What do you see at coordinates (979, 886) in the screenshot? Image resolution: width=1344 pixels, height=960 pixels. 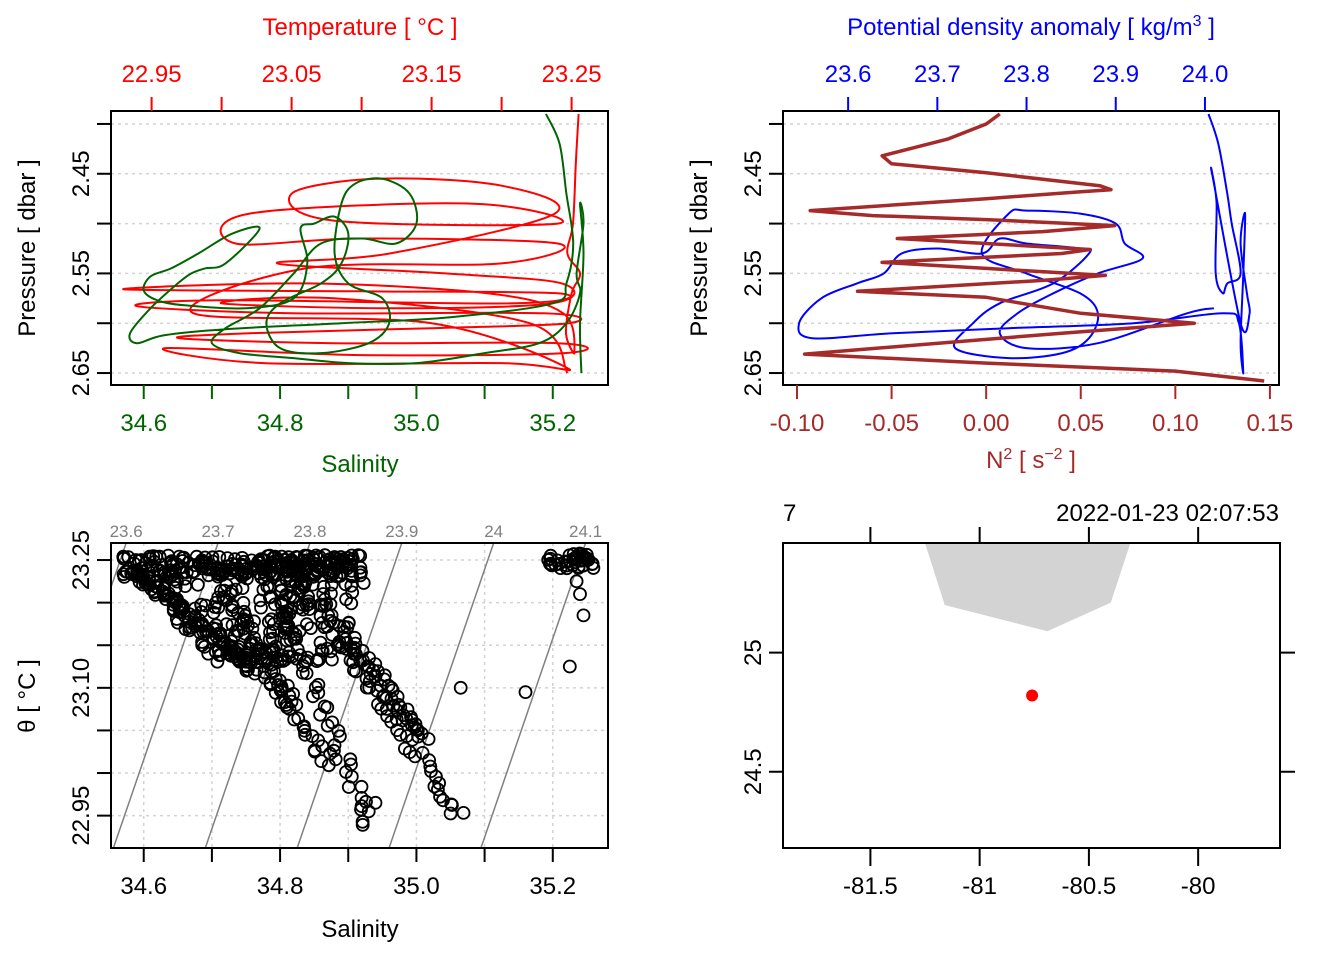 I see `lon-tick-label: -81` at bounding box center [979, 886].